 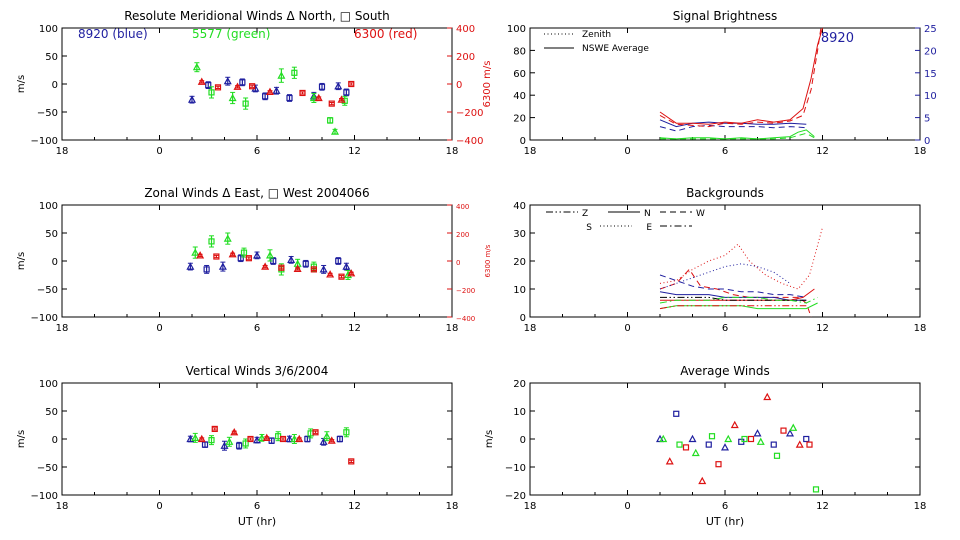 I want to click on chart-title: Backgrounds, so click(x=725, y=193).